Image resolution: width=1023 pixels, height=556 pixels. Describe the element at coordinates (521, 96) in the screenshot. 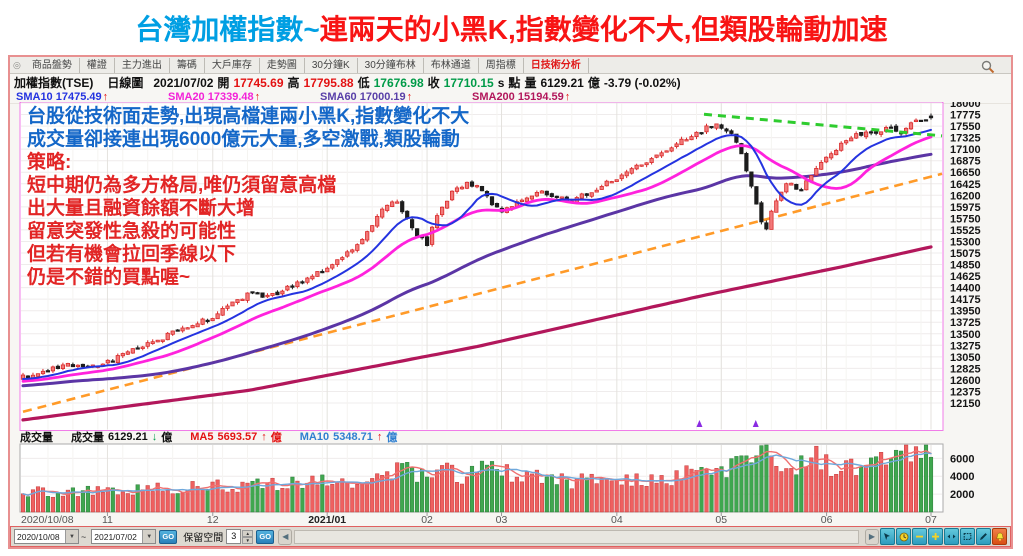

I see `sma200-legend: SMA200 15194.59↑` at that location.